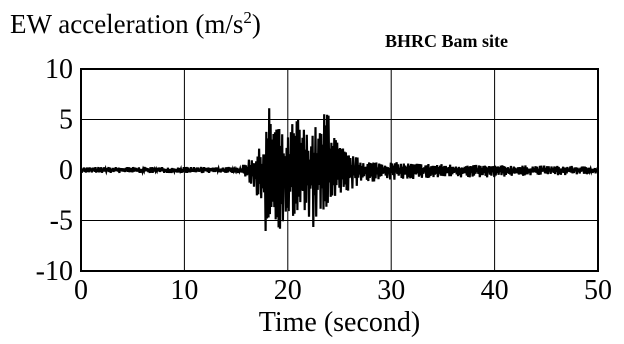 The width and height of the screenshot is (624, 344). I want to click on chart-title: BHRC Bam site, so click(446, 41).